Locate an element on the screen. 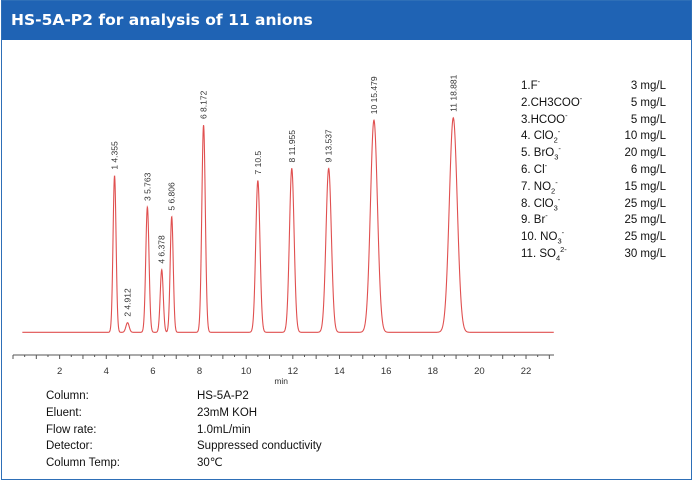 The image size is (695, 483). legend-ion: 3.HCOO- is located at coordinates (544, 120).